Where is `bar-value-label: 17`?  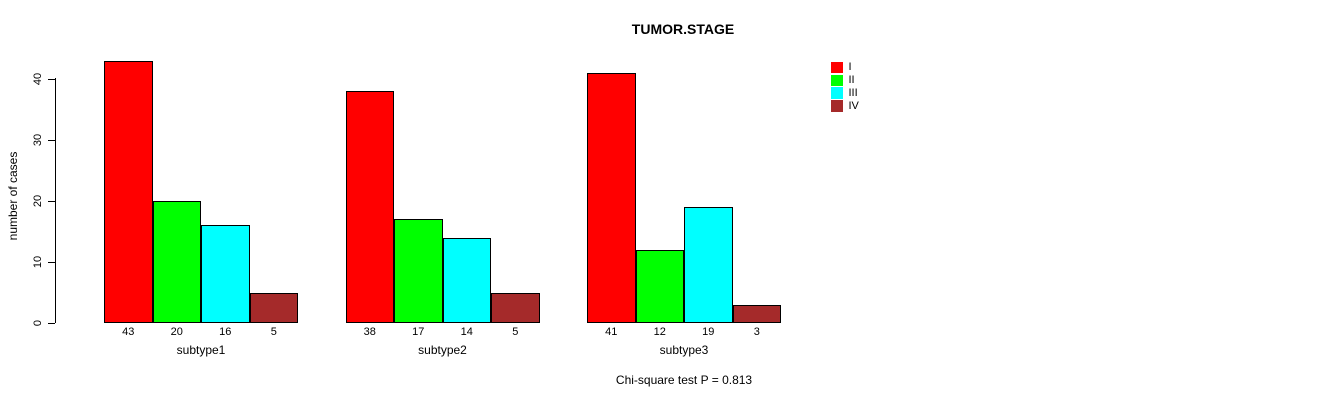 bar-value-label: 17 is located at coordinates (418, 332).